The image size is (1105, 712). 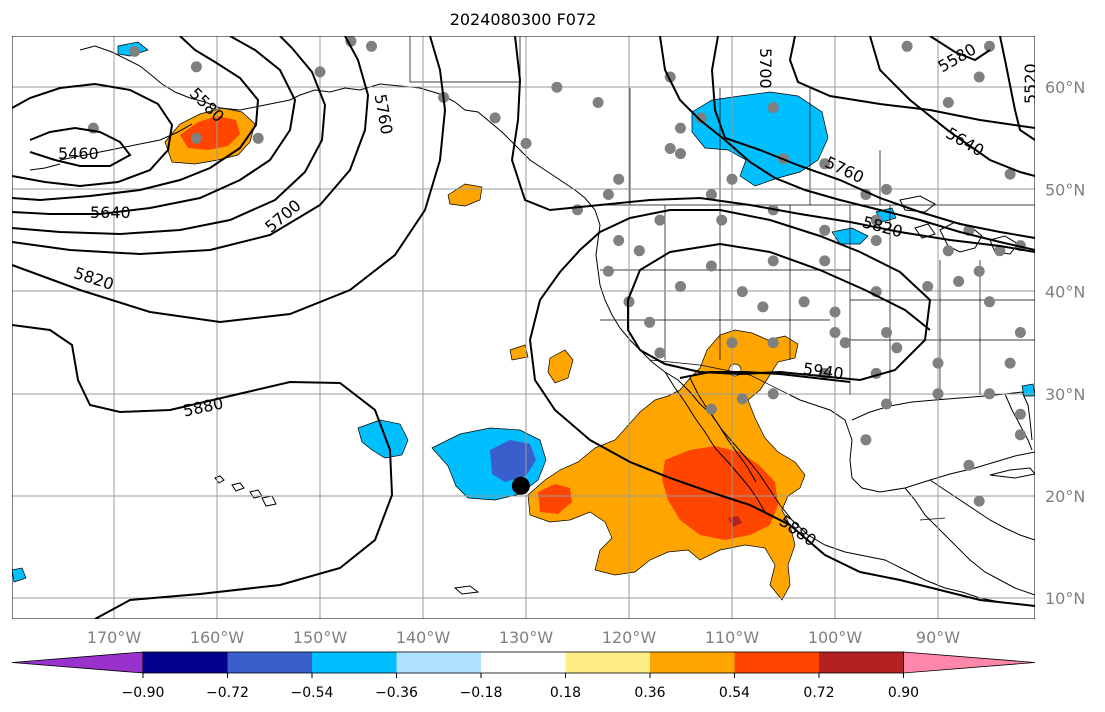 I want to click on contour-5580-b, so click(x=847, y=143).